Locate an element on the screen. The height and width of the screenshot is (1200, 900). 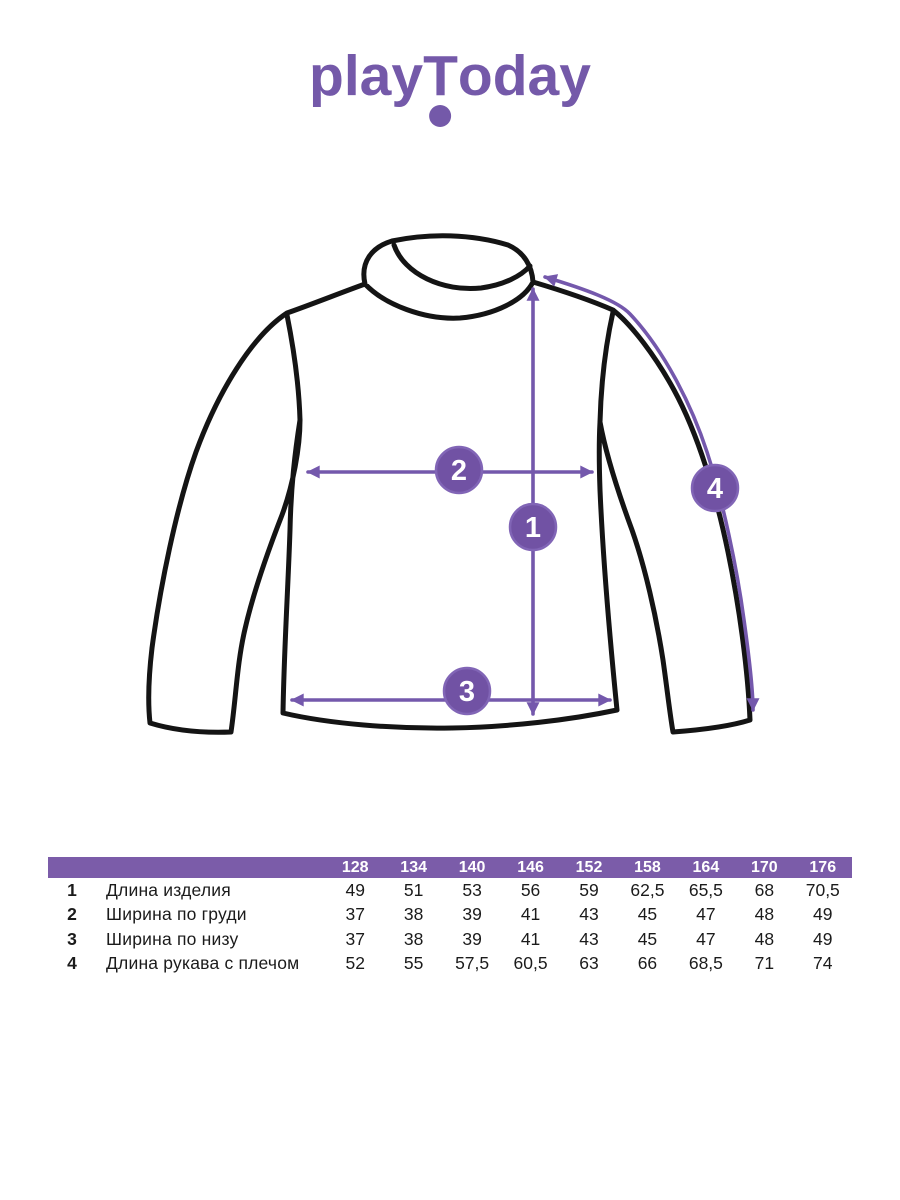
row-3-value-128: 37 is located at coordinates (355, 938).